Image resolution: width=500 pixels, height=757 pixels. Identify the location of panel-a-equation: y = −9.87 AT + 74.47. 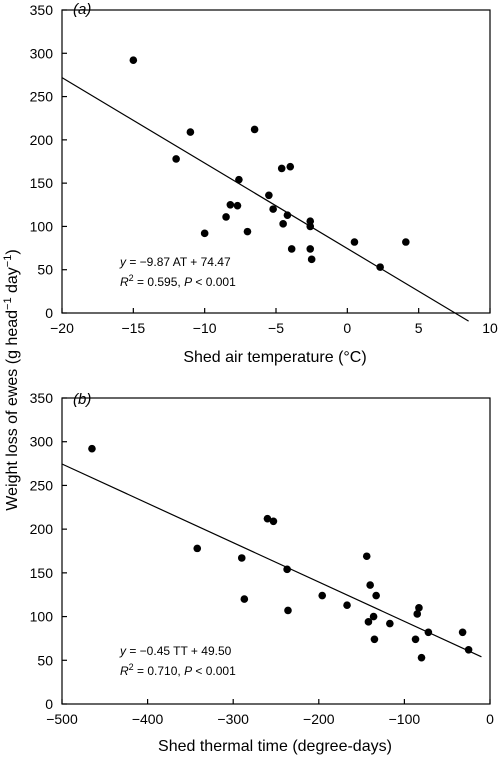
(175, 262).